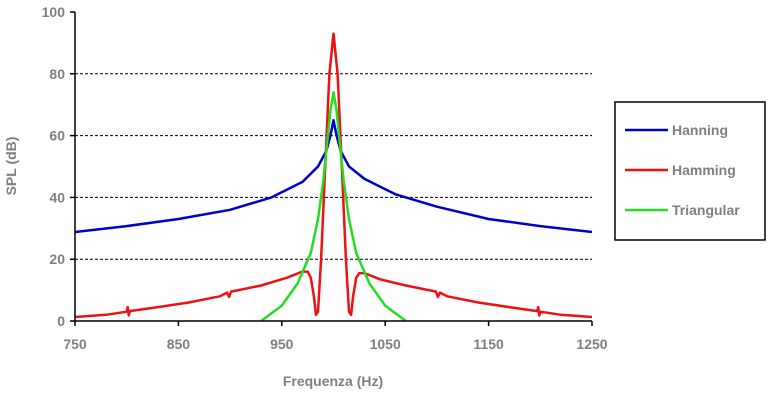 The width and height of the screenshot is (774, 400). I want to click on legend-box, so click(690, 171).